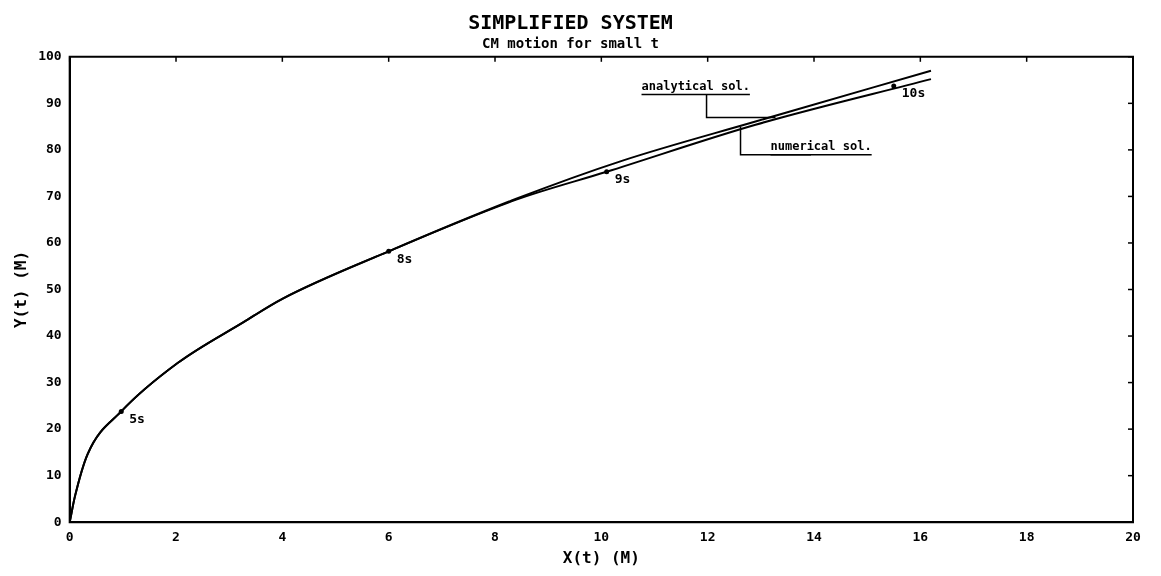 This screenshot has height=576, width=1161. Describe the element at coordinates (20, 289) in the screenshot. I see `y-axis-title: Y(t) (M)` at that location.